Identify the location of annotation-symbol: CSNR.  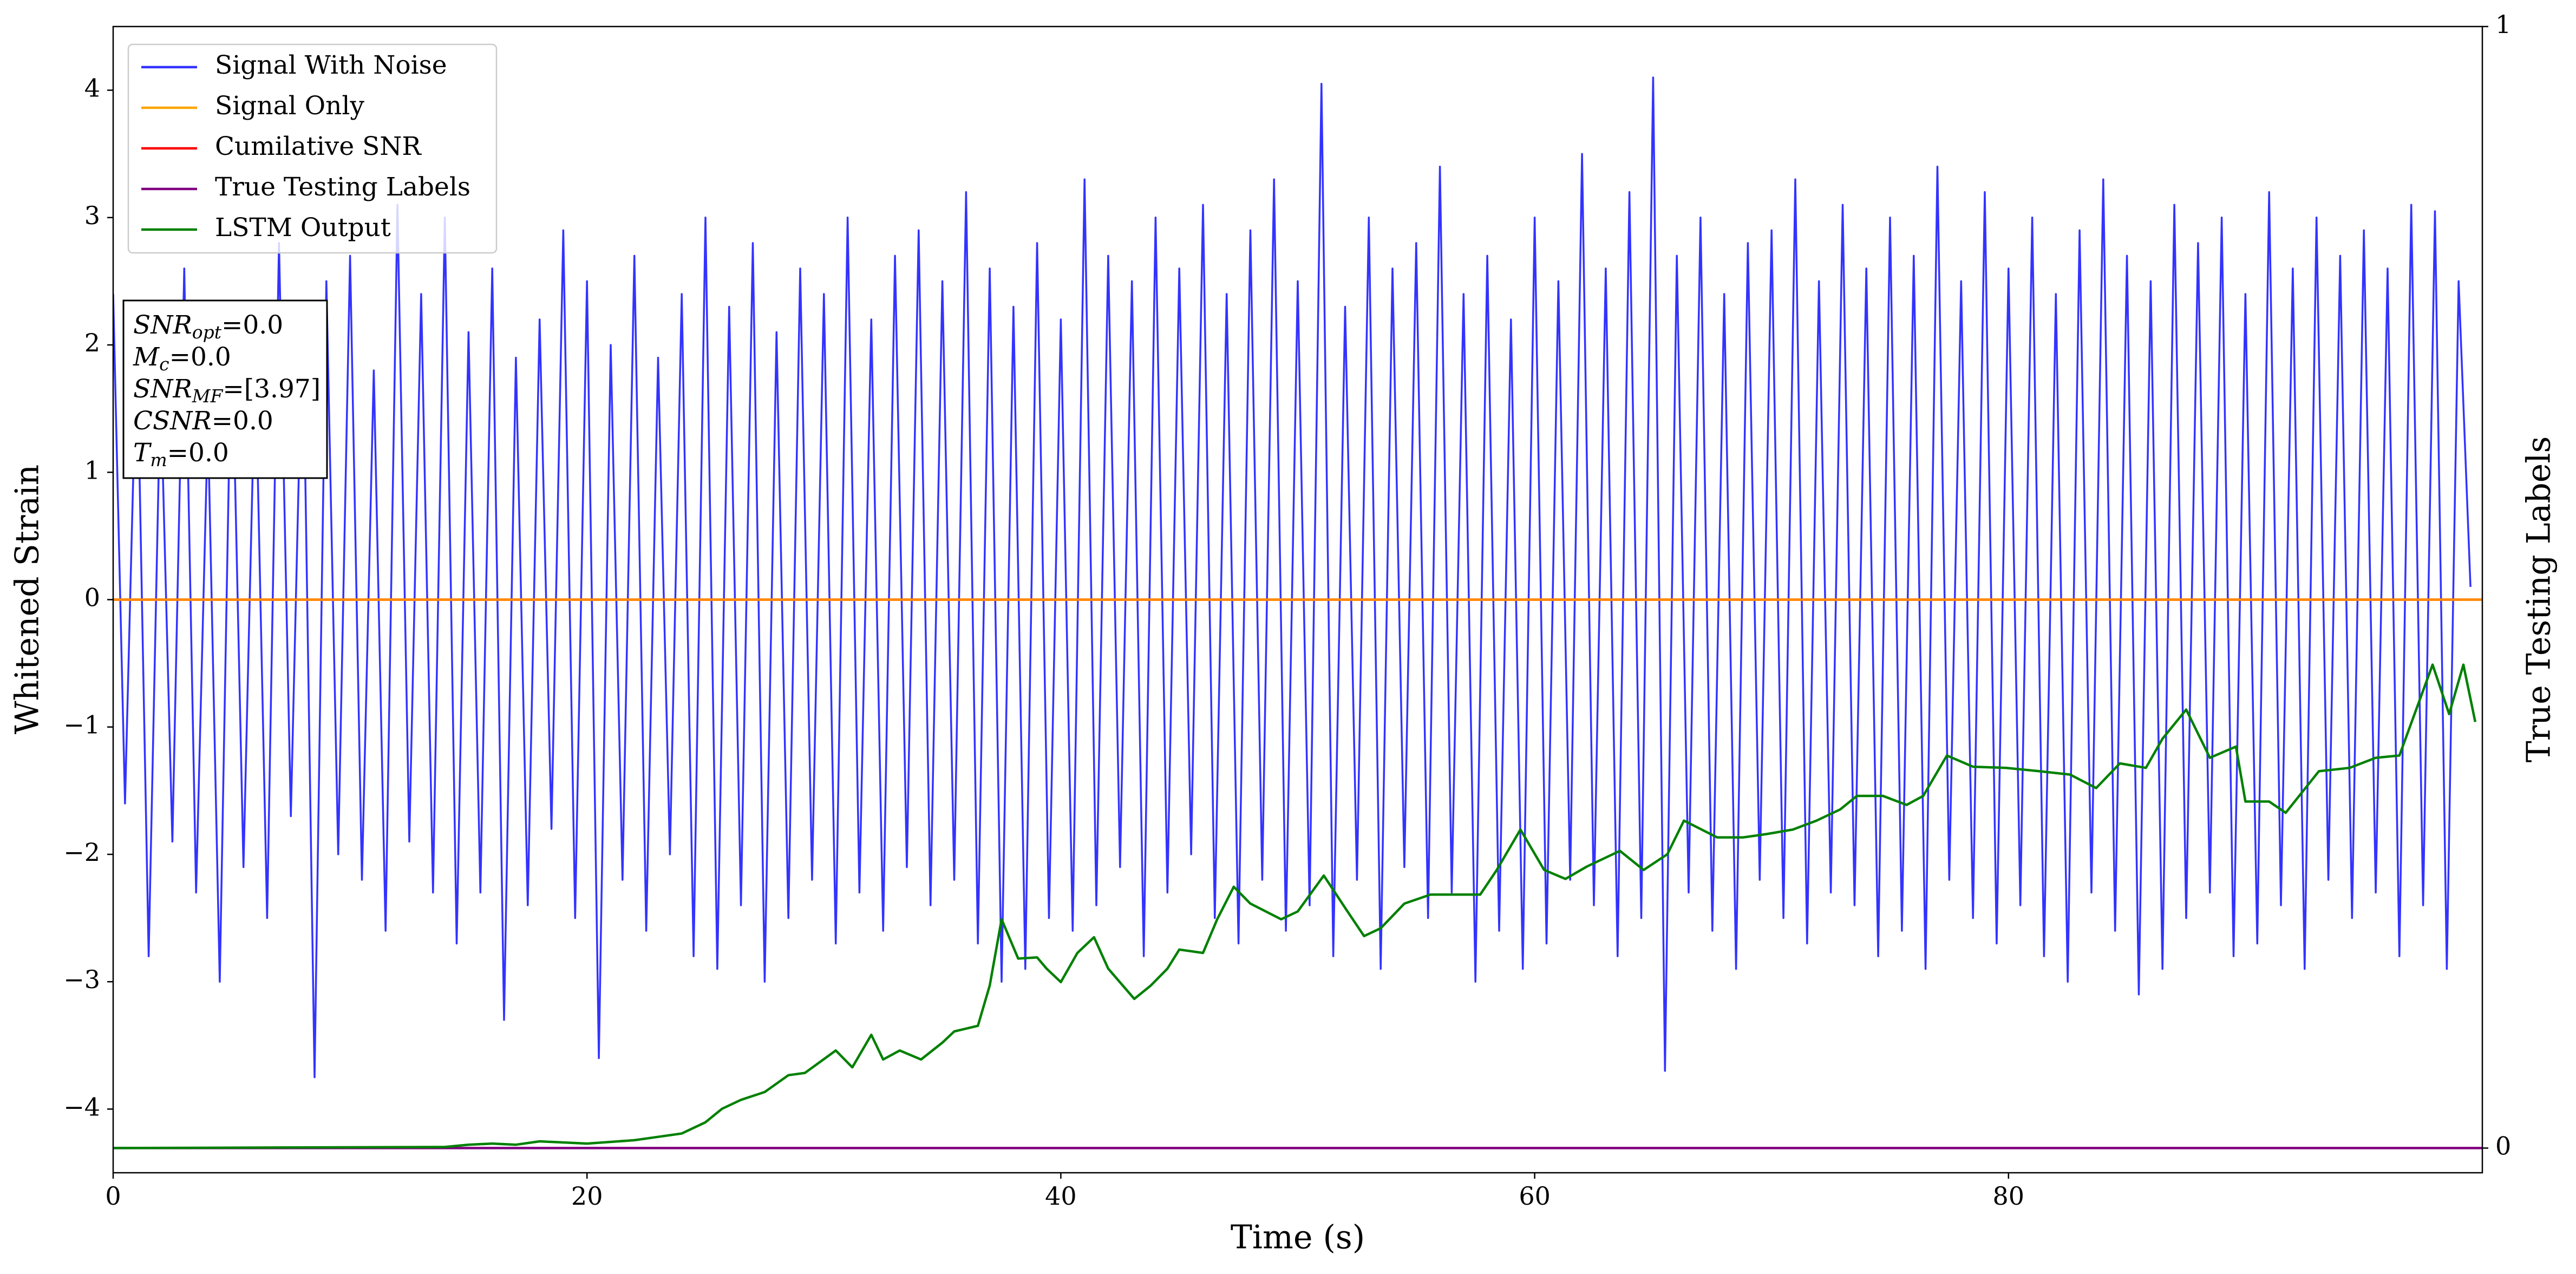
(173, 421).